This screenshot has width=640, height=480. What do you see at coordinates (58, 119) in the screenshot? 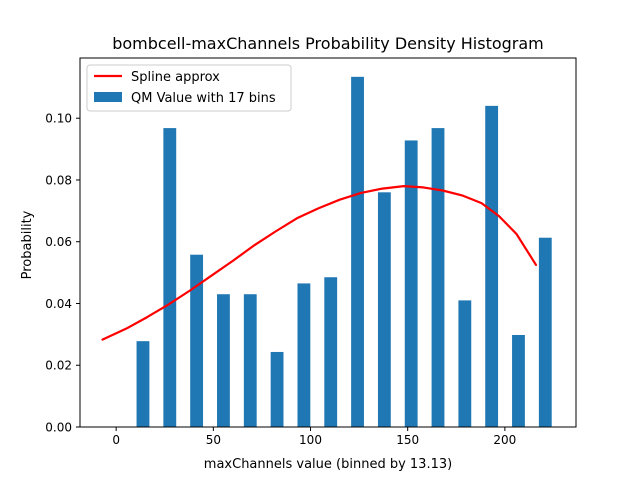
I see `y-tick-label: 0.10` at bounding box center [58, 119].